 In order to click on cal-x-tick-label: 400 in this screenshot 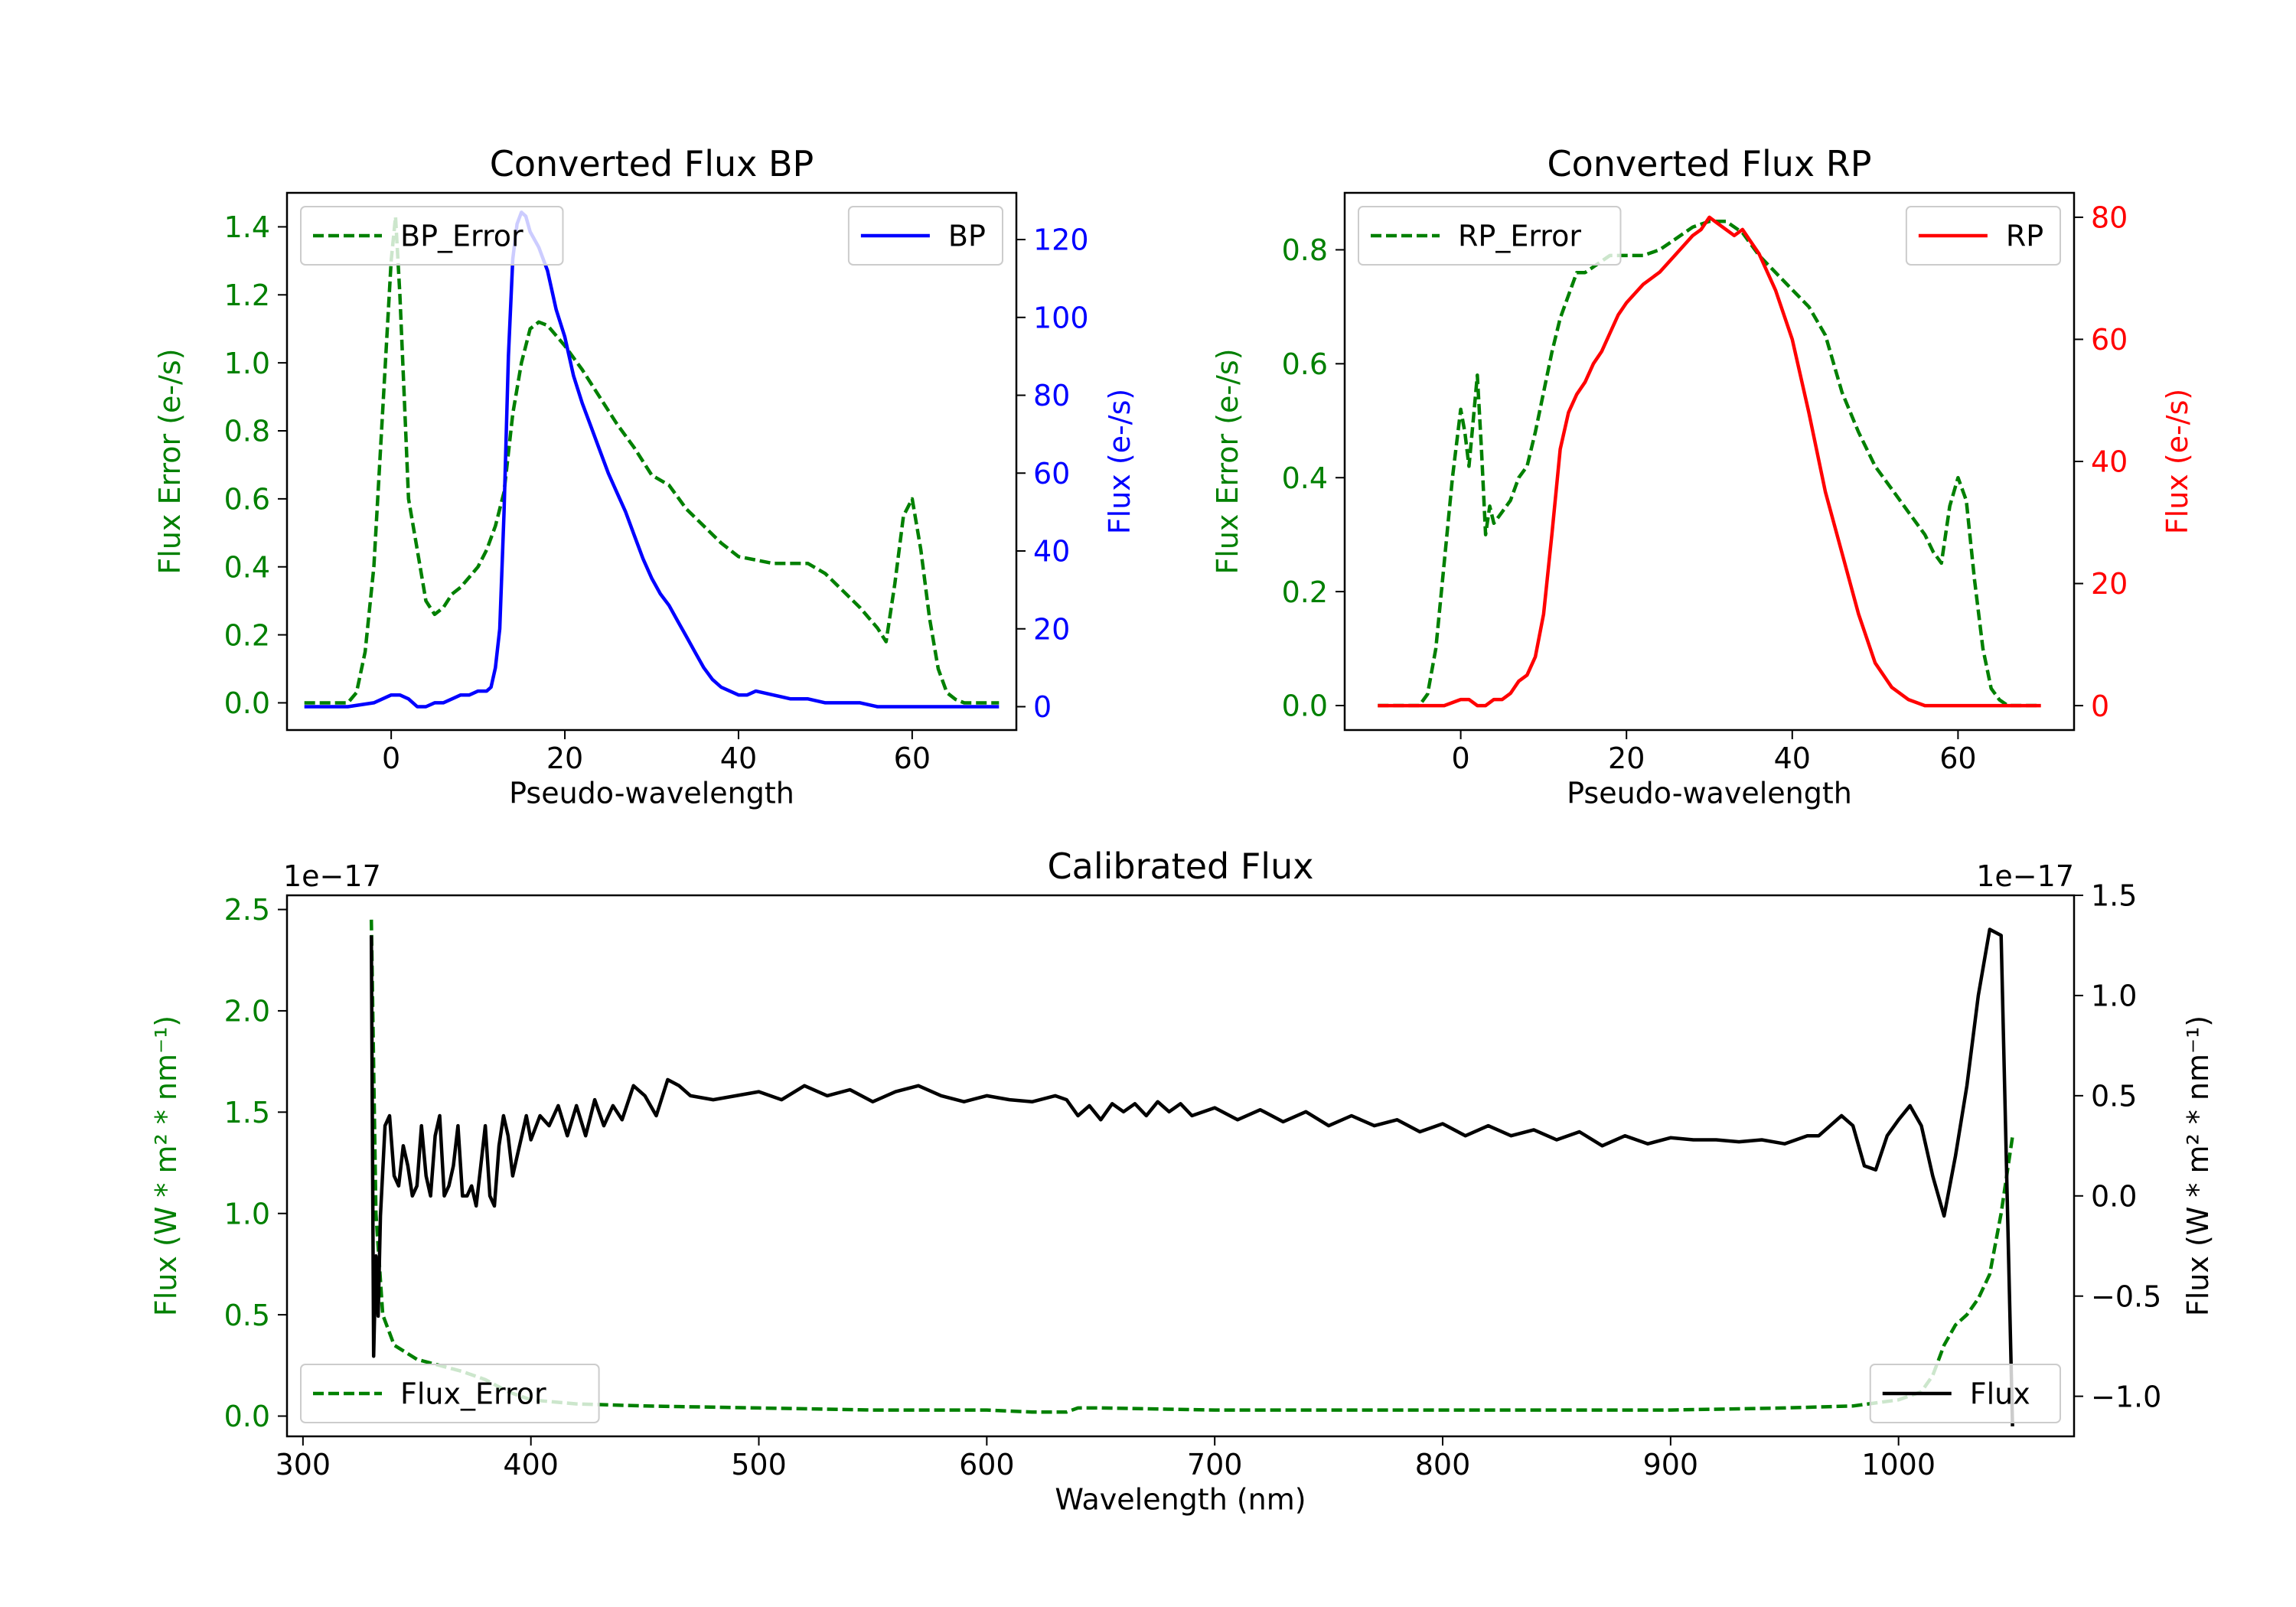, I will do `click(531, 1465)`.